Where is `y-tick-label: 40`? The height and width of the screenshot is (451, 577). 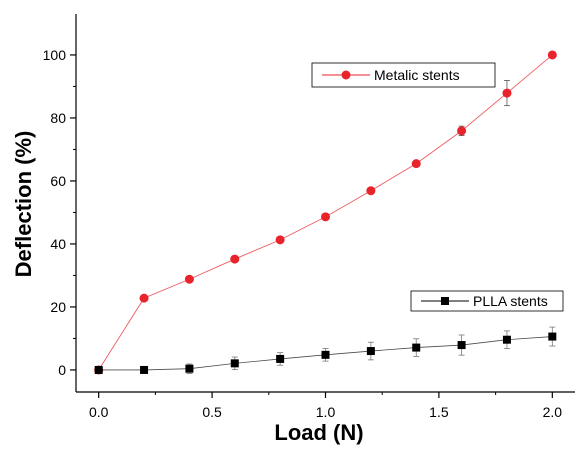 y-tick-label: 40 is located at coordinates (58, 244).